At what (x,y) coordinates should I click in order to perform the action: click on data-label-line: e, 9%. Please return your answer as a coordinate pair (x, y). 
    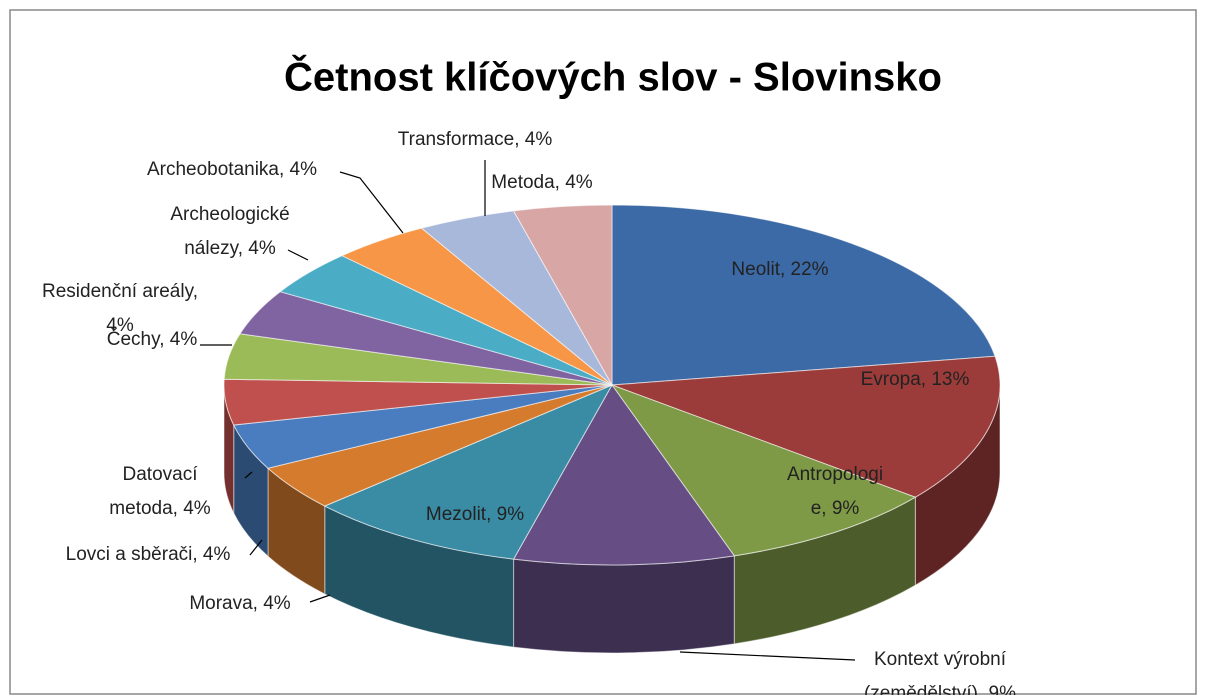
    Looking at the image, I should click on (835, 508).